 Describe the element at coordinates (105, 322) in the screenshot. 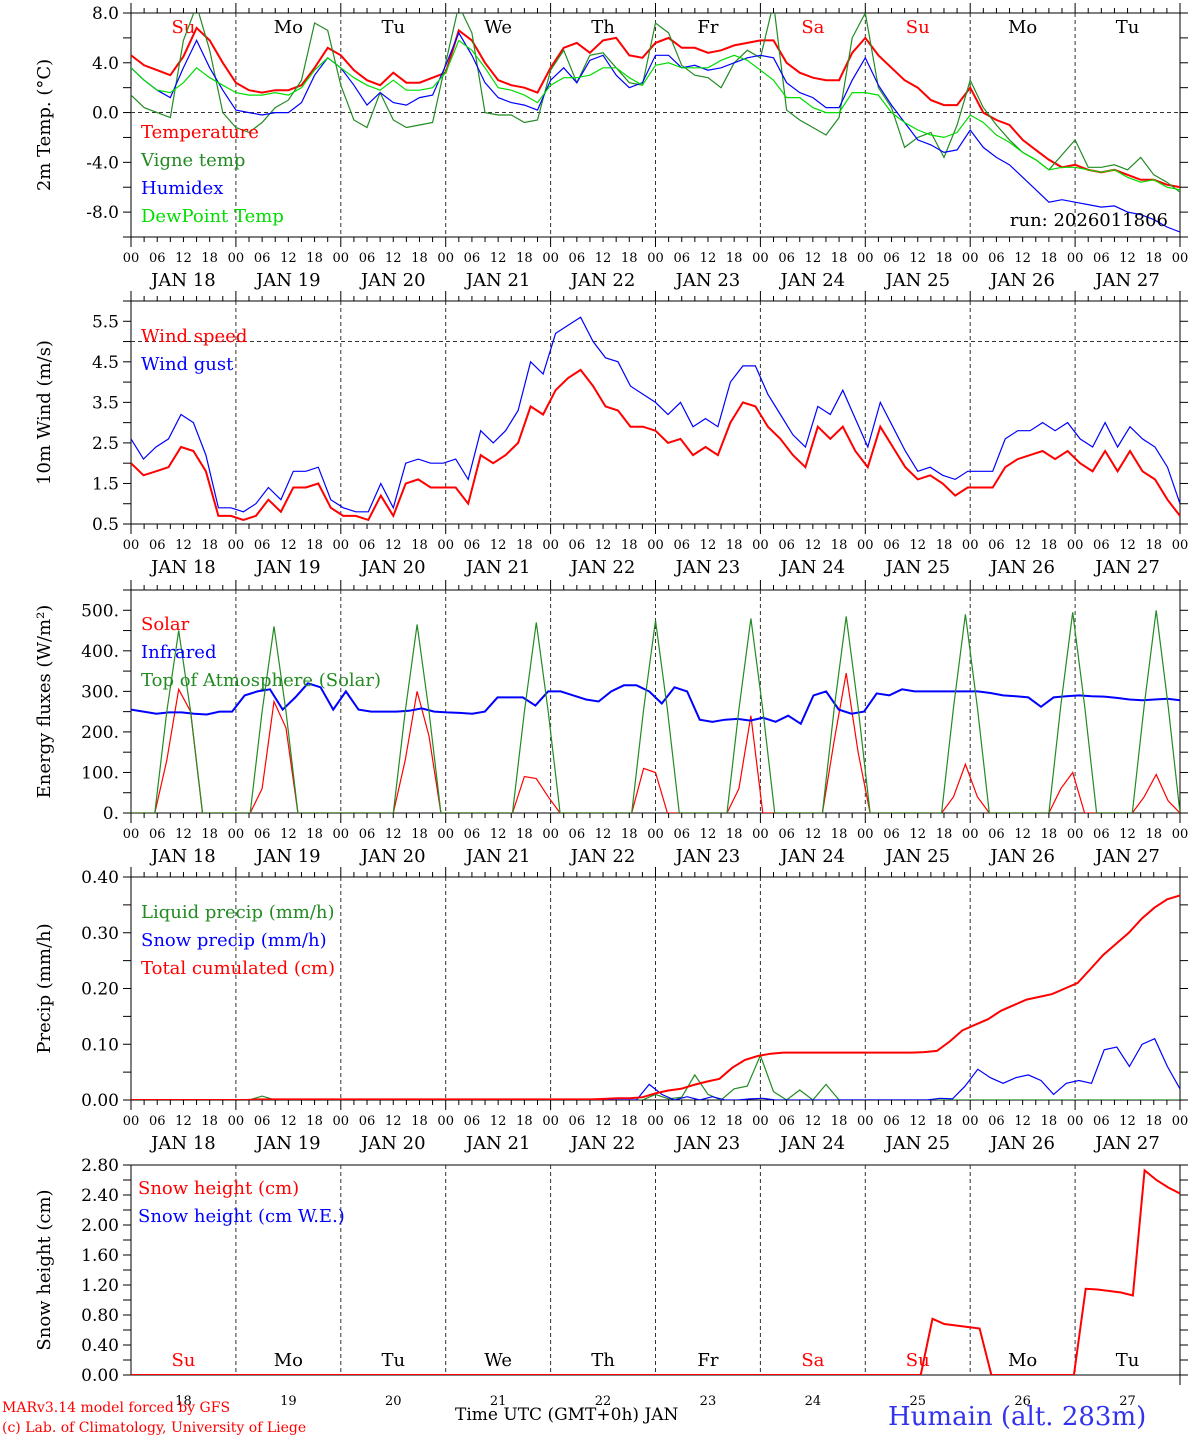

I see `y-tick-label: 5.5` at that location.